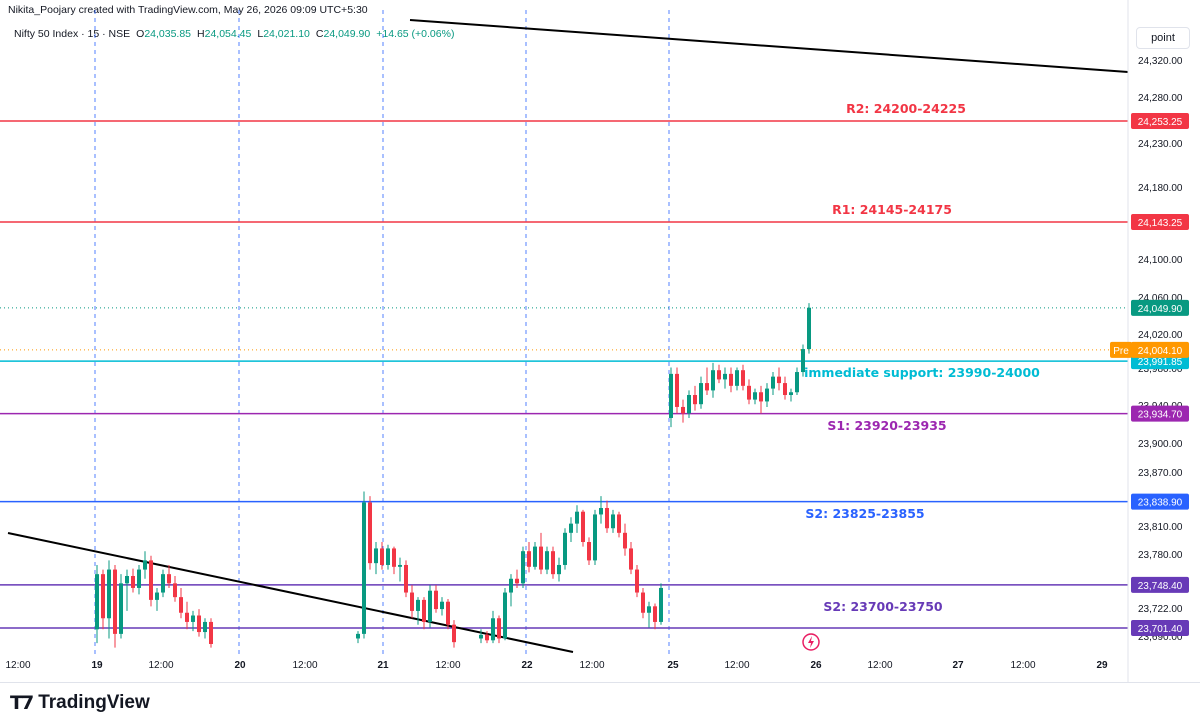  Describe the element at coordinates (1160, 98) in the screenshot. I see `price-tick-label: 24,280.00` at that location.